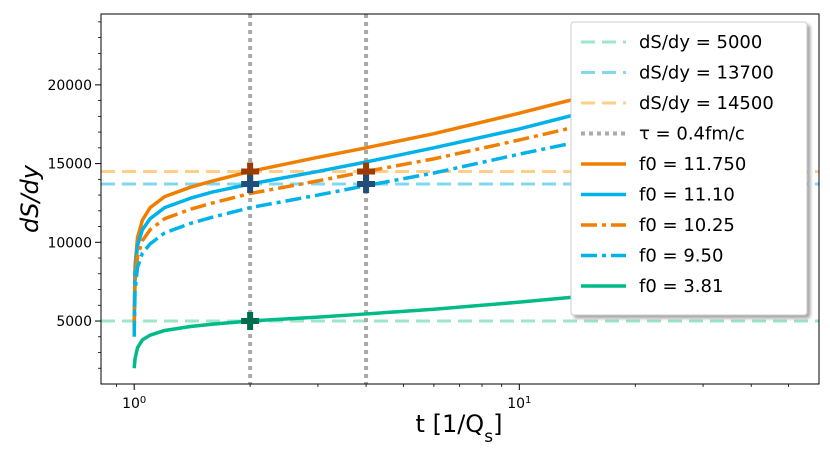 The image size is (830, 453). What do you see at coordinates (687, 195) in the screenshot?
I see `legend-label-5: f0 = 11.10` at bounding box center [687, 195].